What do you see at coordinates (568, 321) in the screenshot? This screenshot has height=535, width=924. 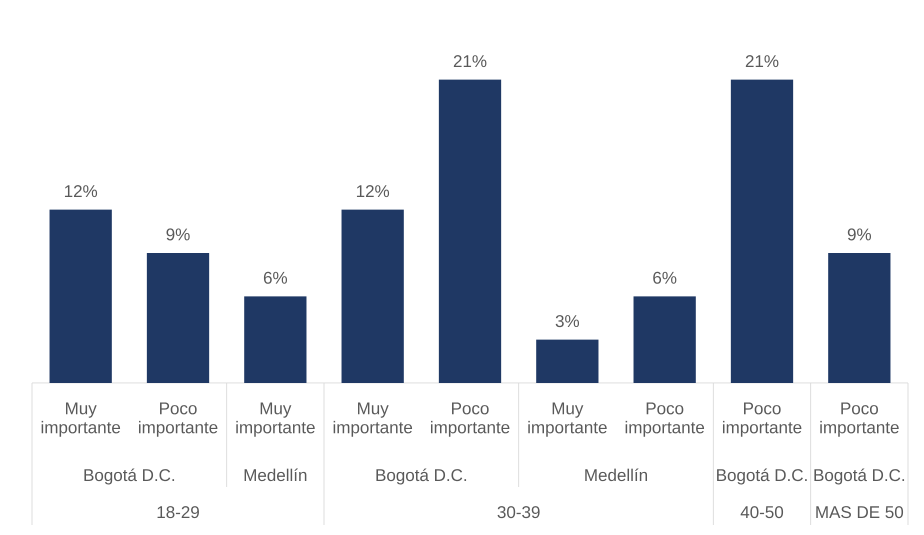 I see `data-label: 3%` at bounding box center [568, 321].